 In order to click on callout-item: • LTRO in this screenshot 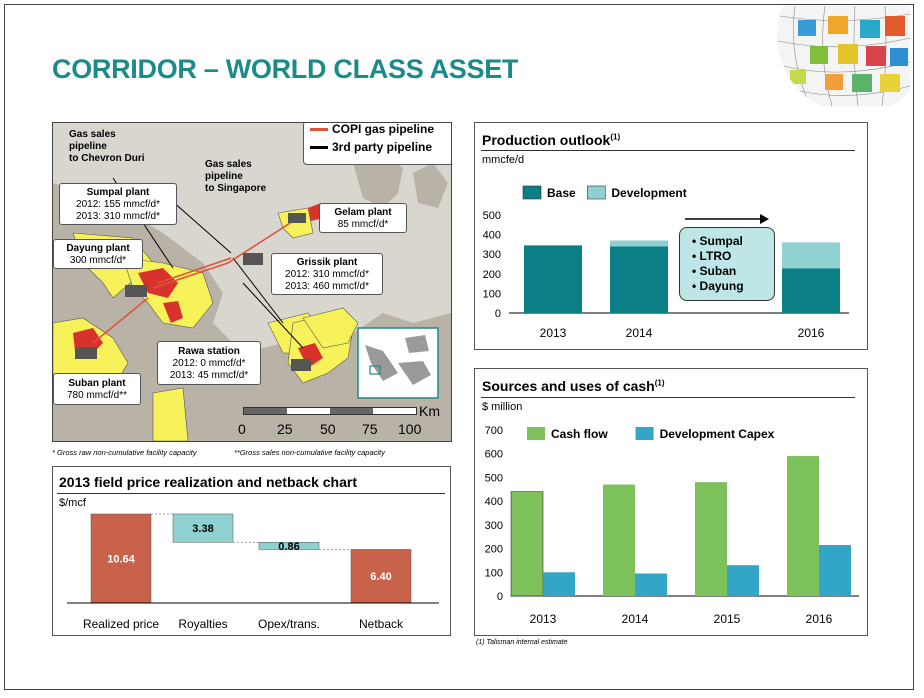, I will do `click(712, 256)`.